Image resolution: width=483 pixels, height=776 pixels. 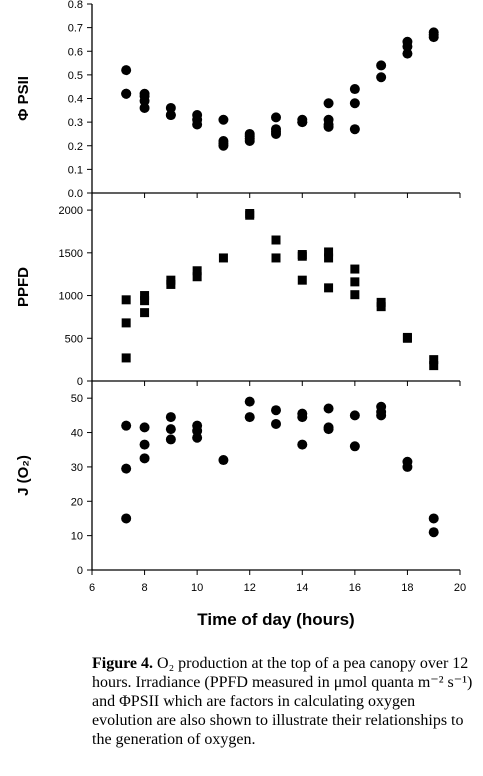 I want to click on psii-y-tick-label: 0.0, so click(x=75, y=194).